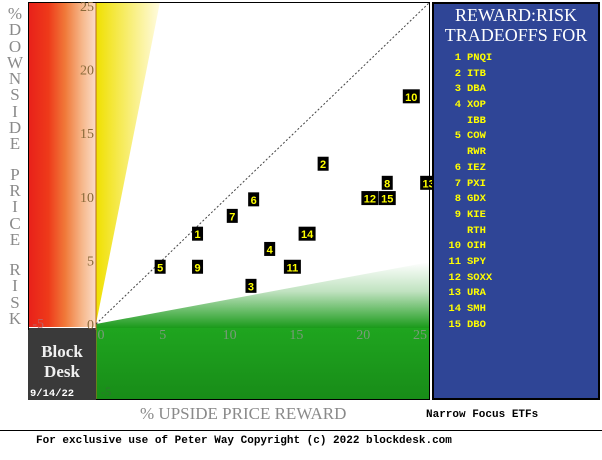 Image resolution: width=602 pixels, height=460 pixels. Describe the element at coordinates (476, 167) in the screenshot. I see `legend-ticker: IEZ` at that location.